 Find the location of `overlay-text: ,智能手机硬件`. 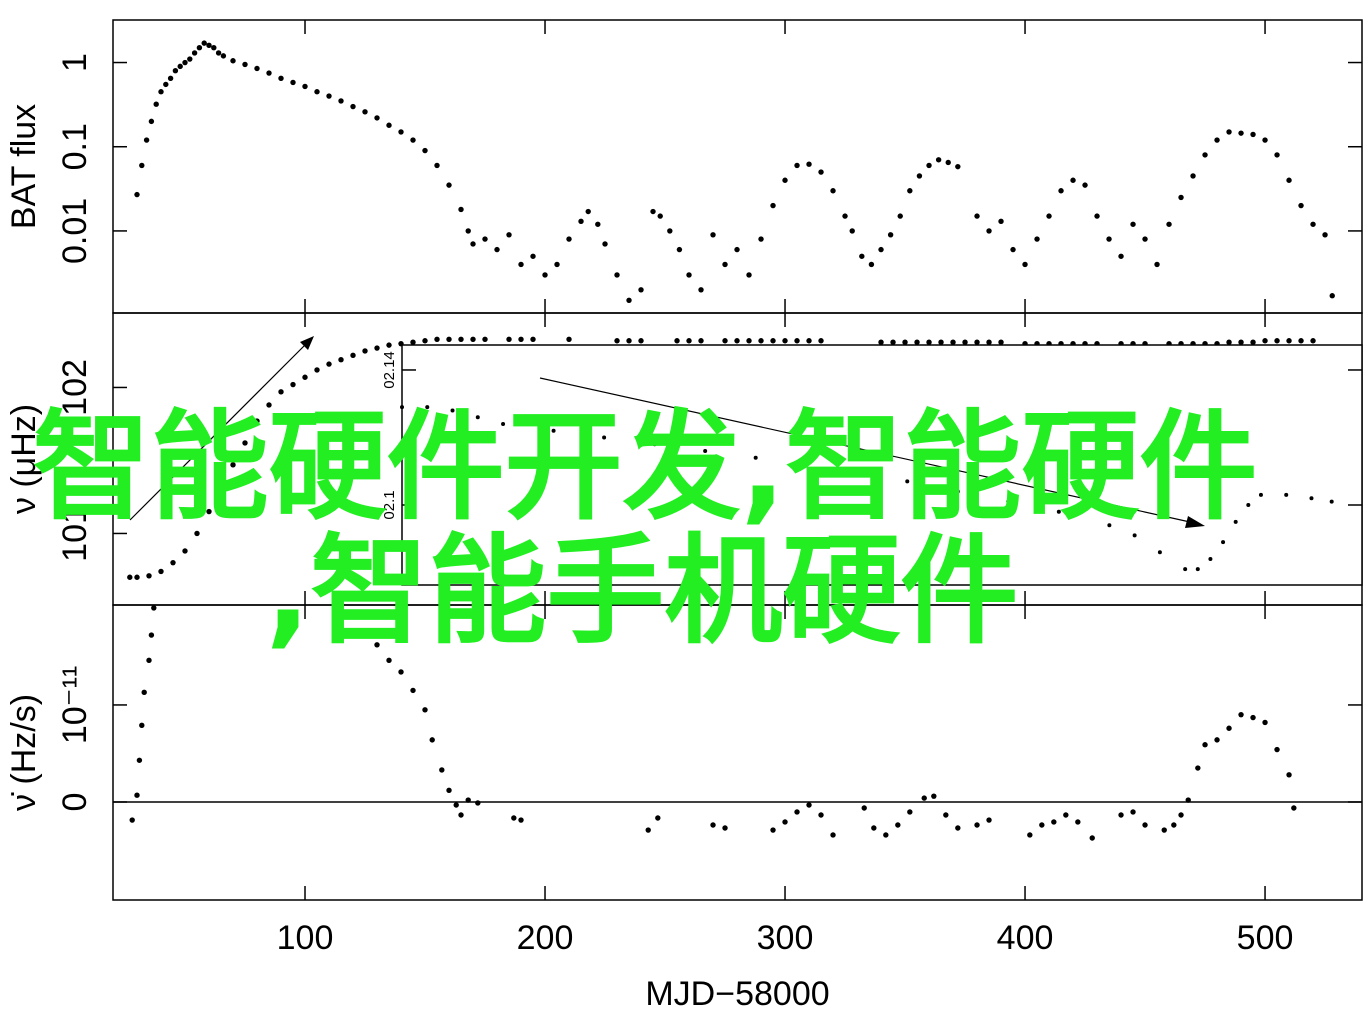

overlay-text: ,智能手机硬件 is located at coordinates (642, 591).